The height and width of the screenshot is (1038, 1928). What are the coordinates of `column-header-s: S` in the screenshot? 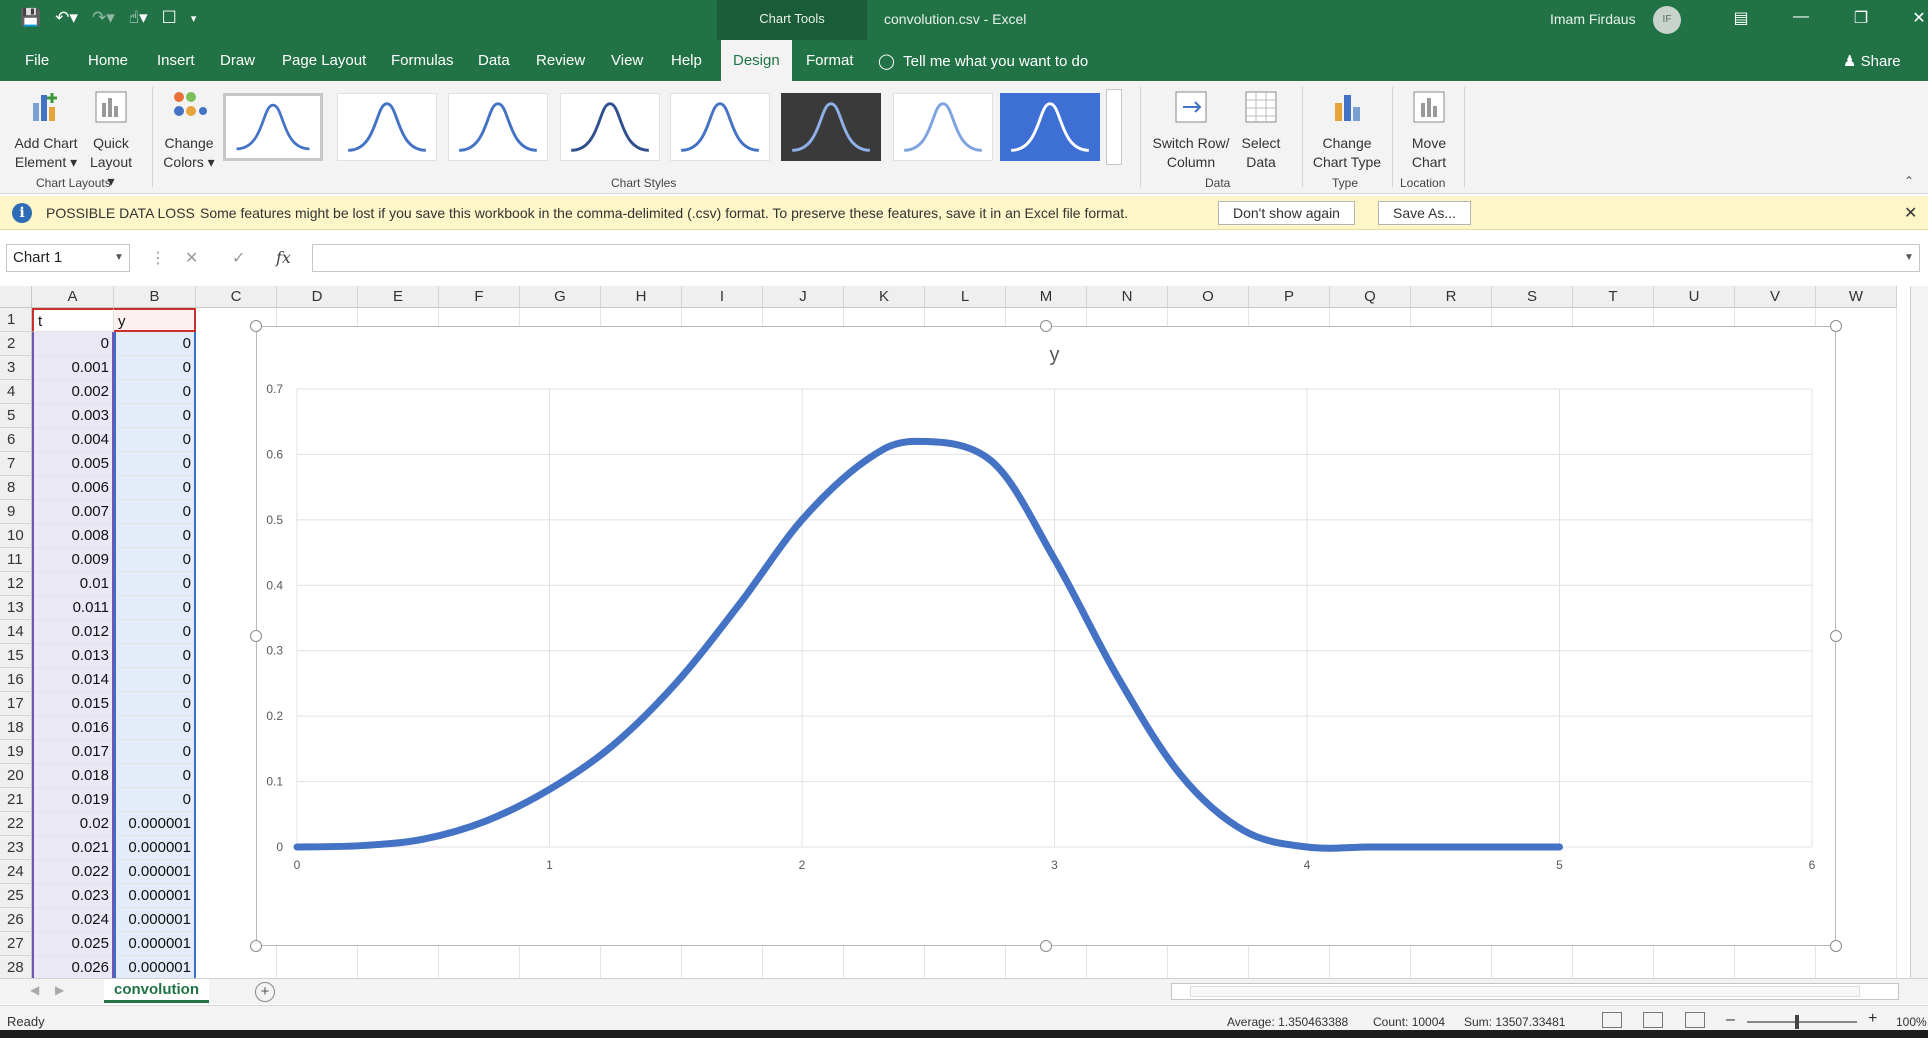 It's located at (1532, 297).